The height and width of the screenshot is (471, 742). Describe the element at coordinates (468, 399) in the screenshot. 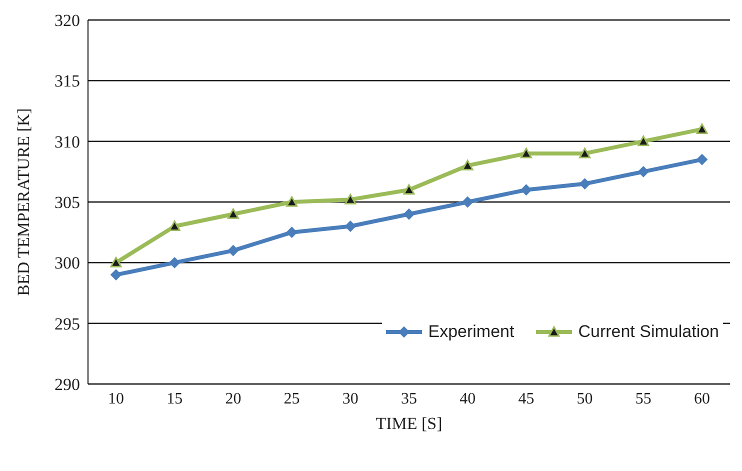

I see `x-tick-label: 40` at that location.